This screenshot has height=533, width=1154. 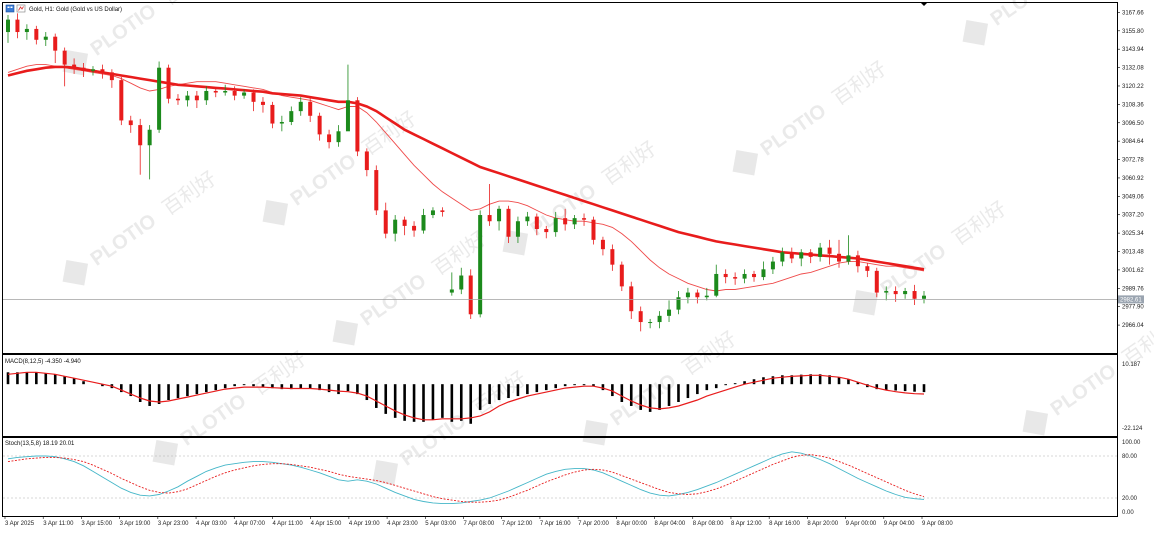 I want to click on macd-tick-label: -22.124, so click(x=1132, y=429).